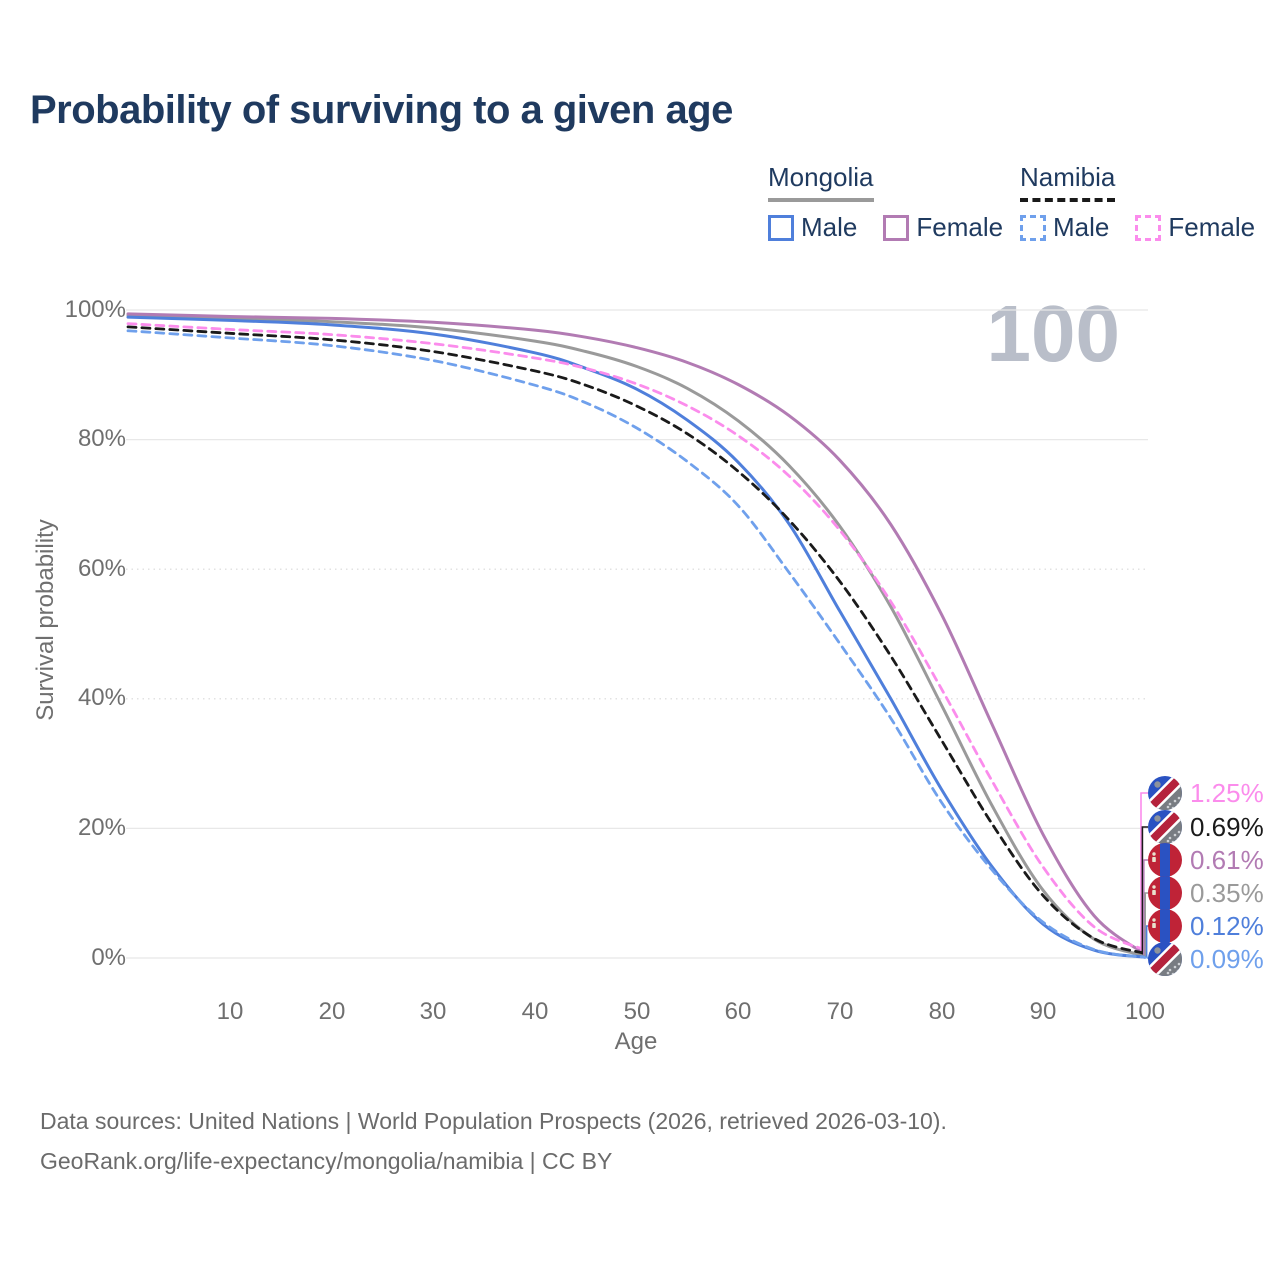 The width and height of the screenshot is (1280, 1280). I want to click on end-value: 0.12%, so click(1227, 926).